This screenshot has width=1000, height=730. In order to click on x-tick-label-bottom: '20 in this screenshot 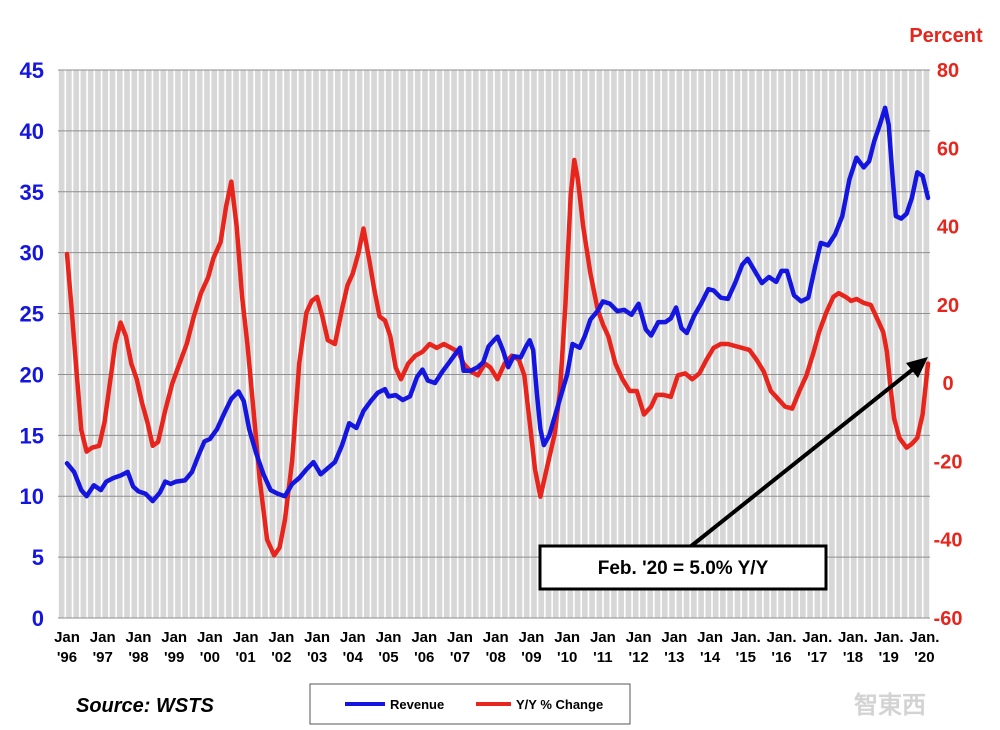, I will do `click(924, 657)`.